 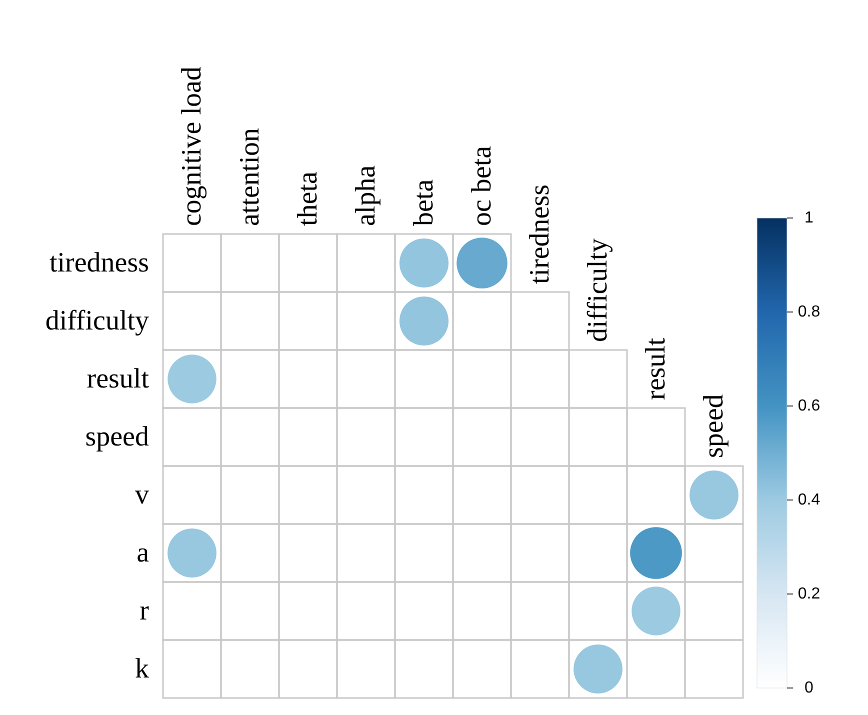 What do you see at coordinates (482, 185) in the screenshot?
I see `x-tick-label: oc beta` at bounding box center [482, 185].